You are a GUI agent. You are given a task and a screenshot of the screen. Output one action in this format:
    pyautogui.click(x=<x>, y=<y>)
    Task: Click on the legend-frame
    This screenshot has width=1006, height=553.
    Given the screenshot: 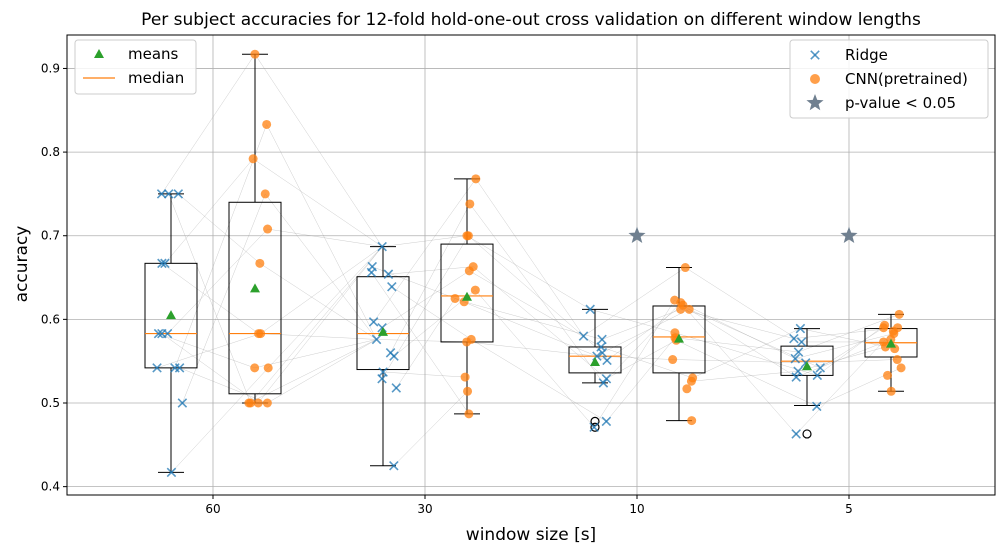 What is the action you would take?
    pyautogui.click(x=135, y=67)
    